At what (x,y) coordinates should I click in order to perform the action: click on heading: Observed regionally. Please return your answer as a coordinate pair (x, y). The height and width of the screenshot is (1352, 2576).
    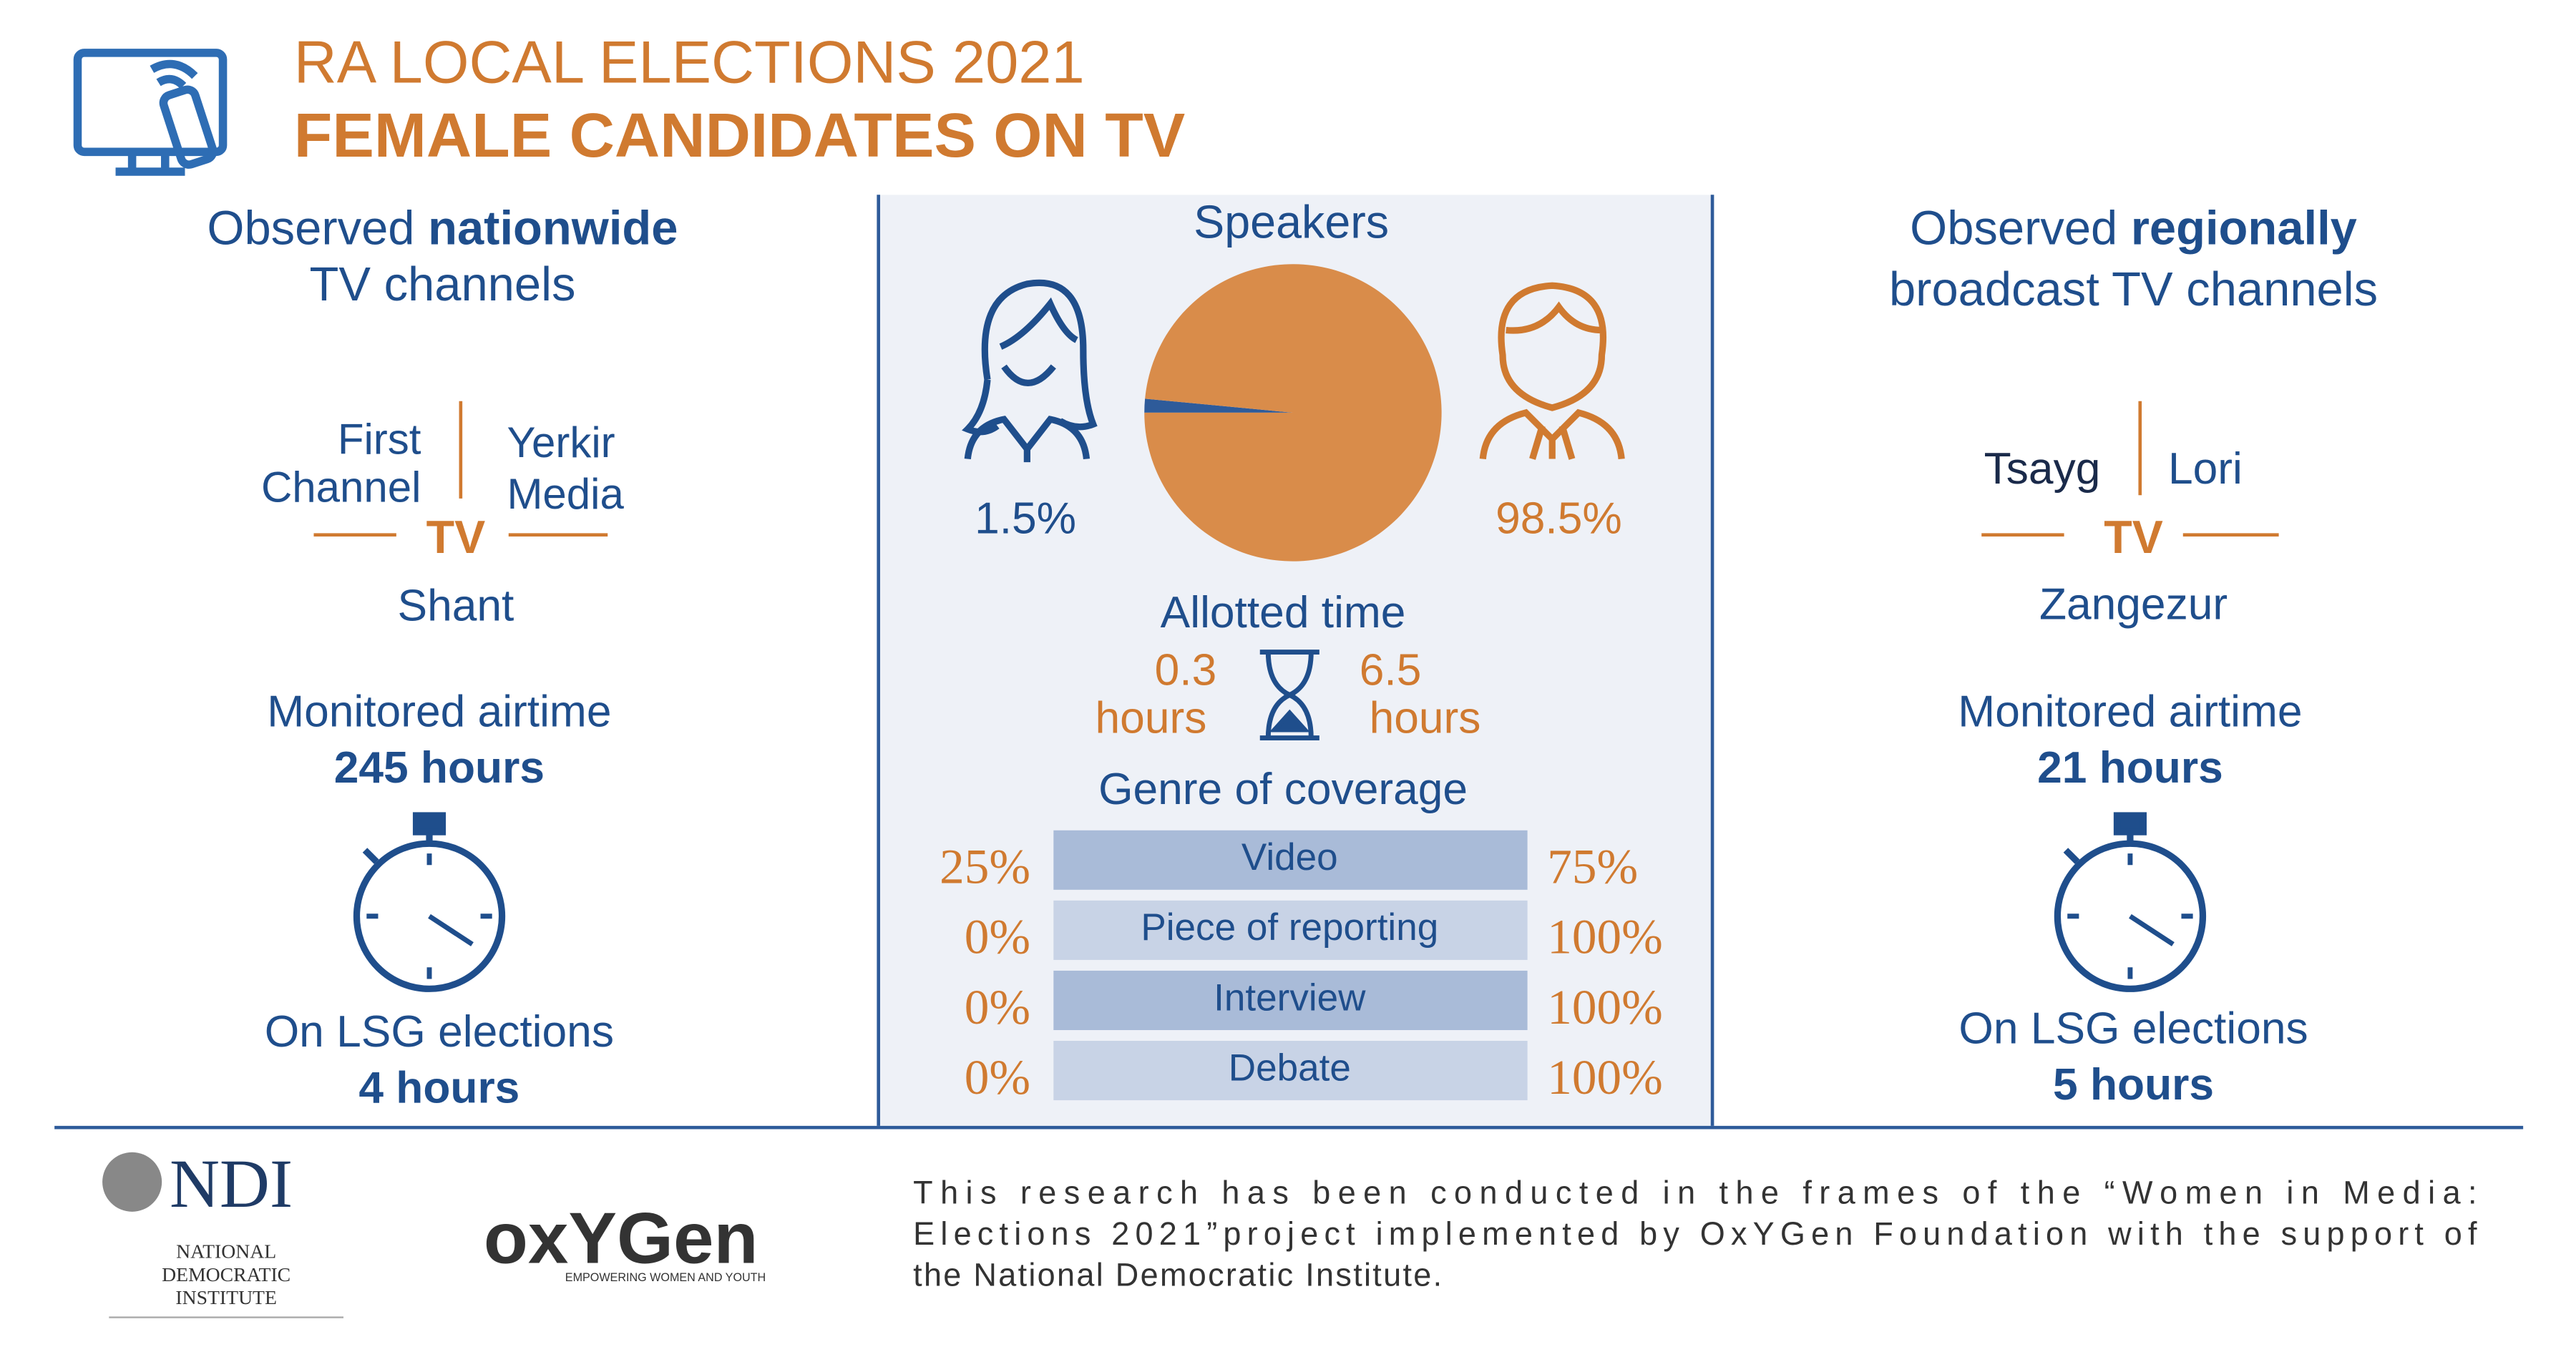
    Looking at the image, I should click on (2133, 229).